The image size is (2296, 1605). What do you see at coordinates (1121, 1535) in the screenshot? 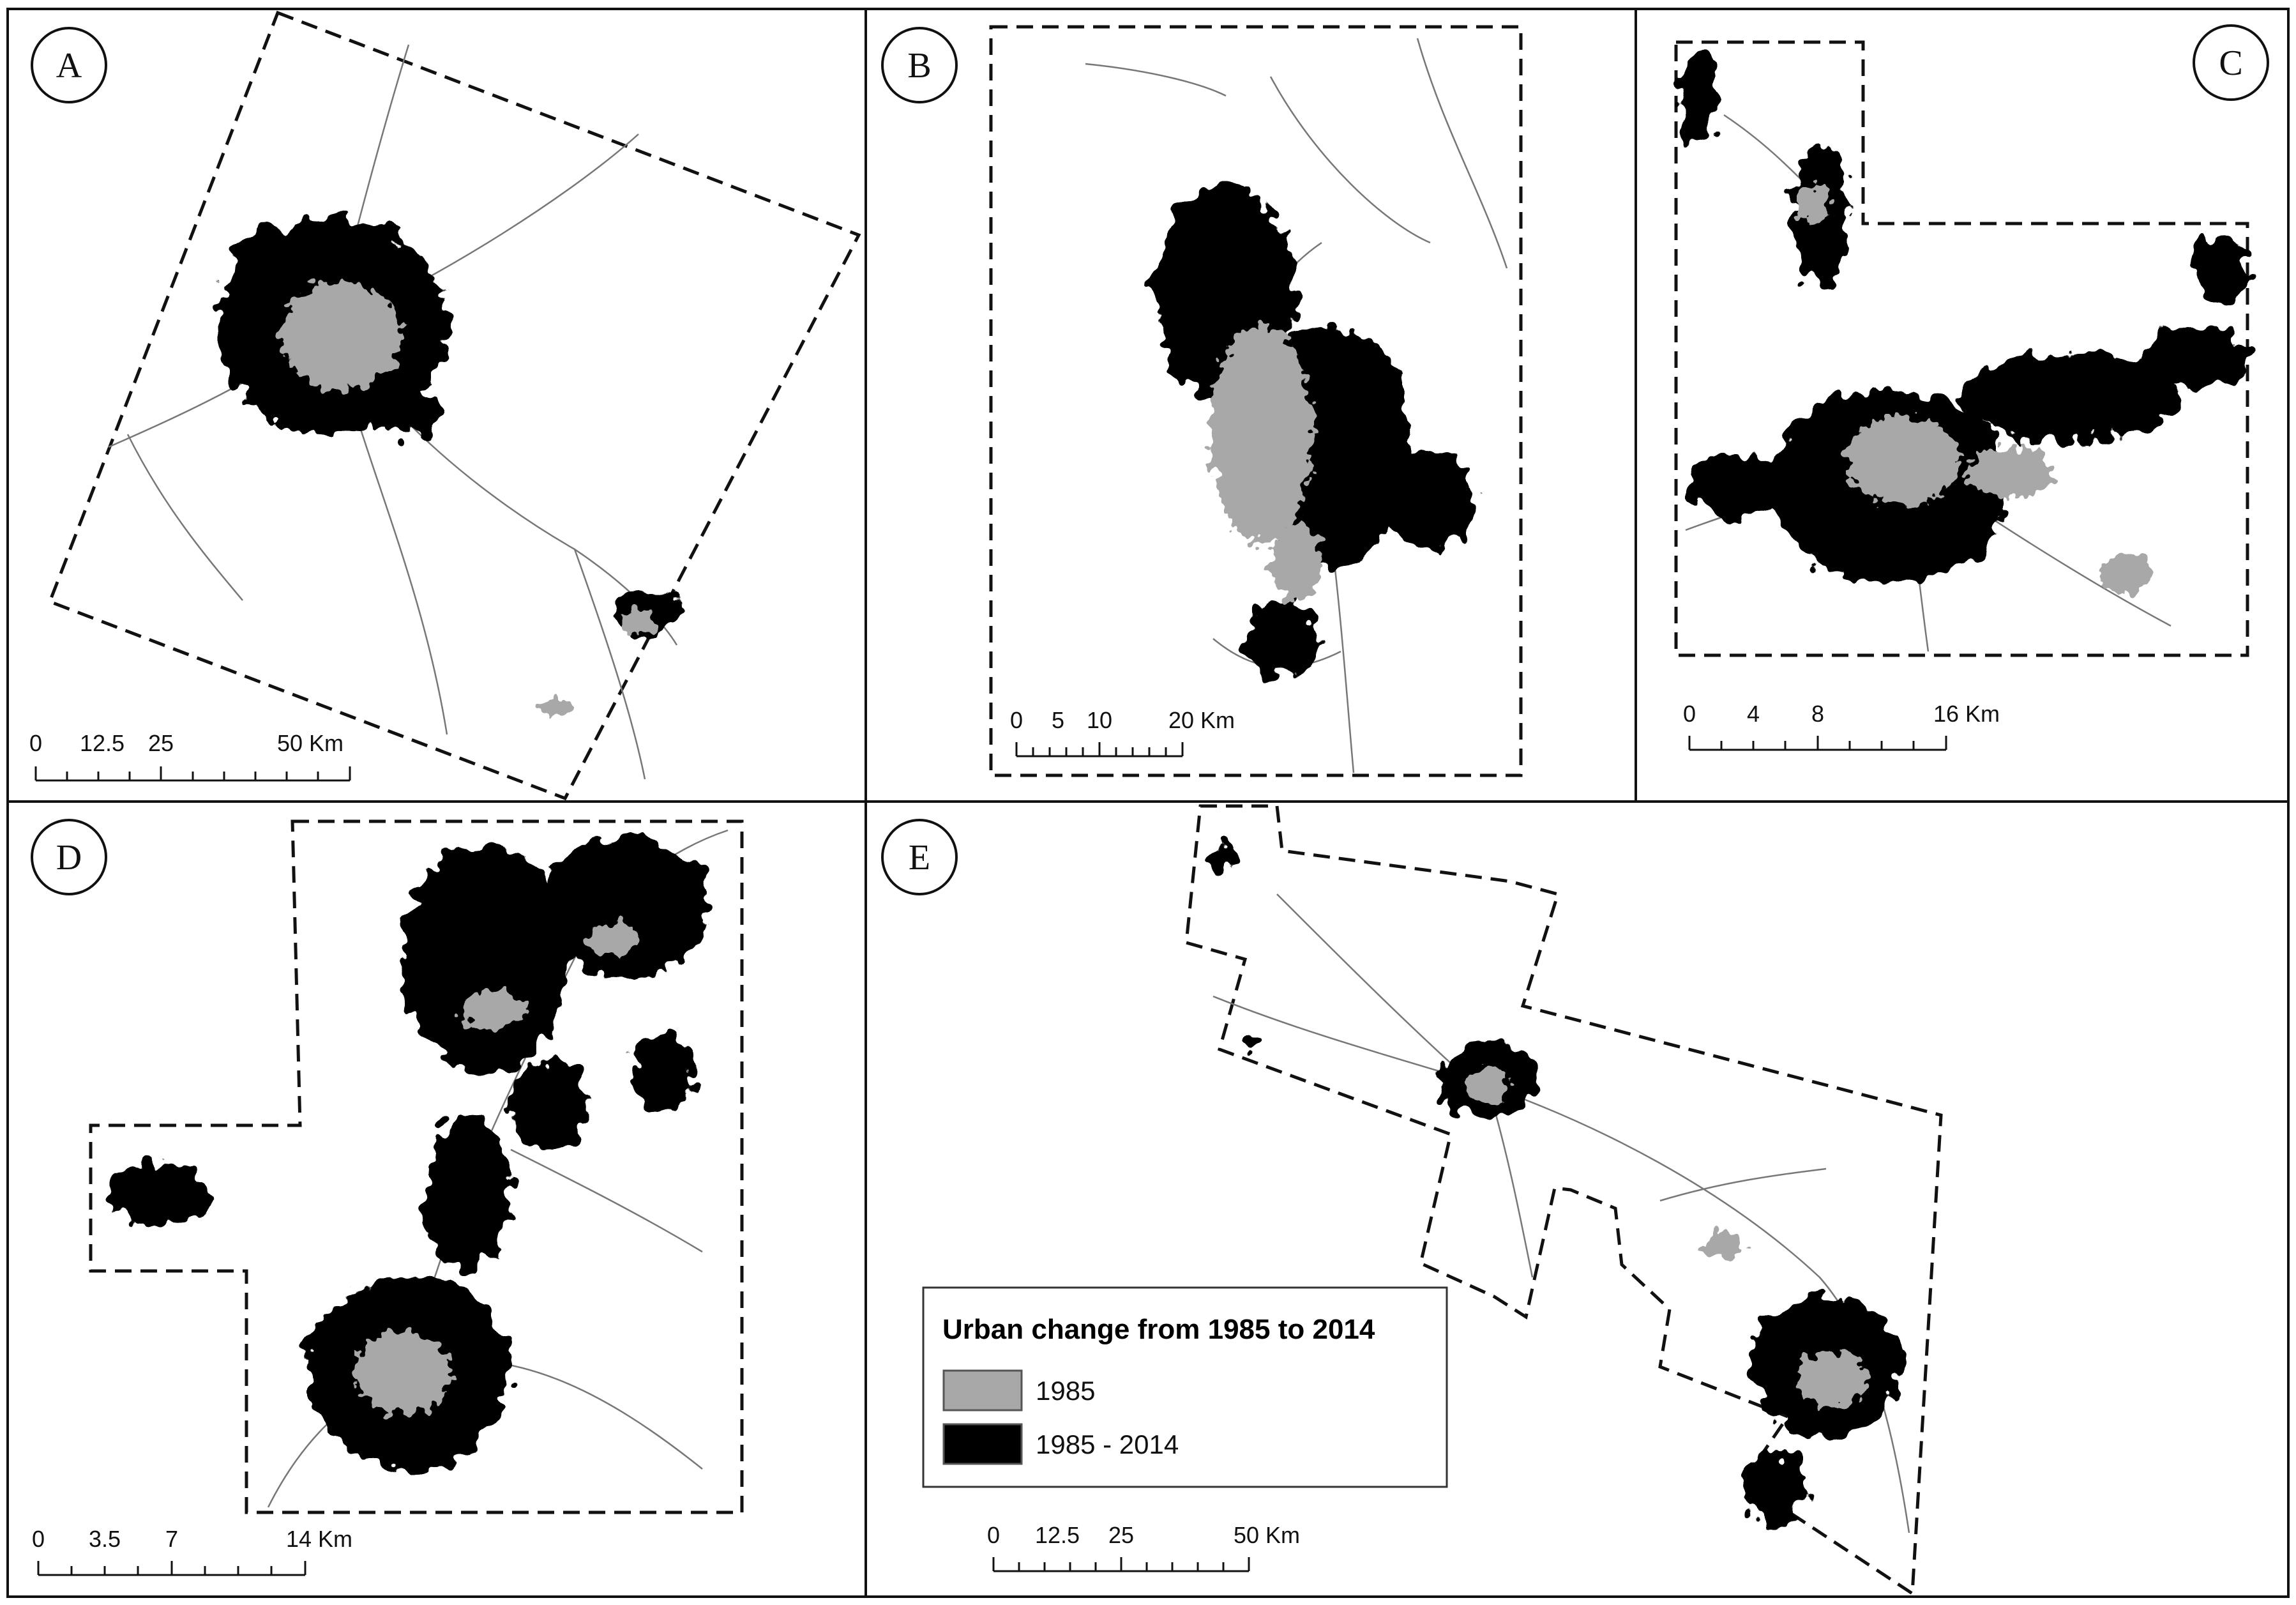
I see `panel-e-scale-tick-2: 25` at bounding box center [1121, 1535].